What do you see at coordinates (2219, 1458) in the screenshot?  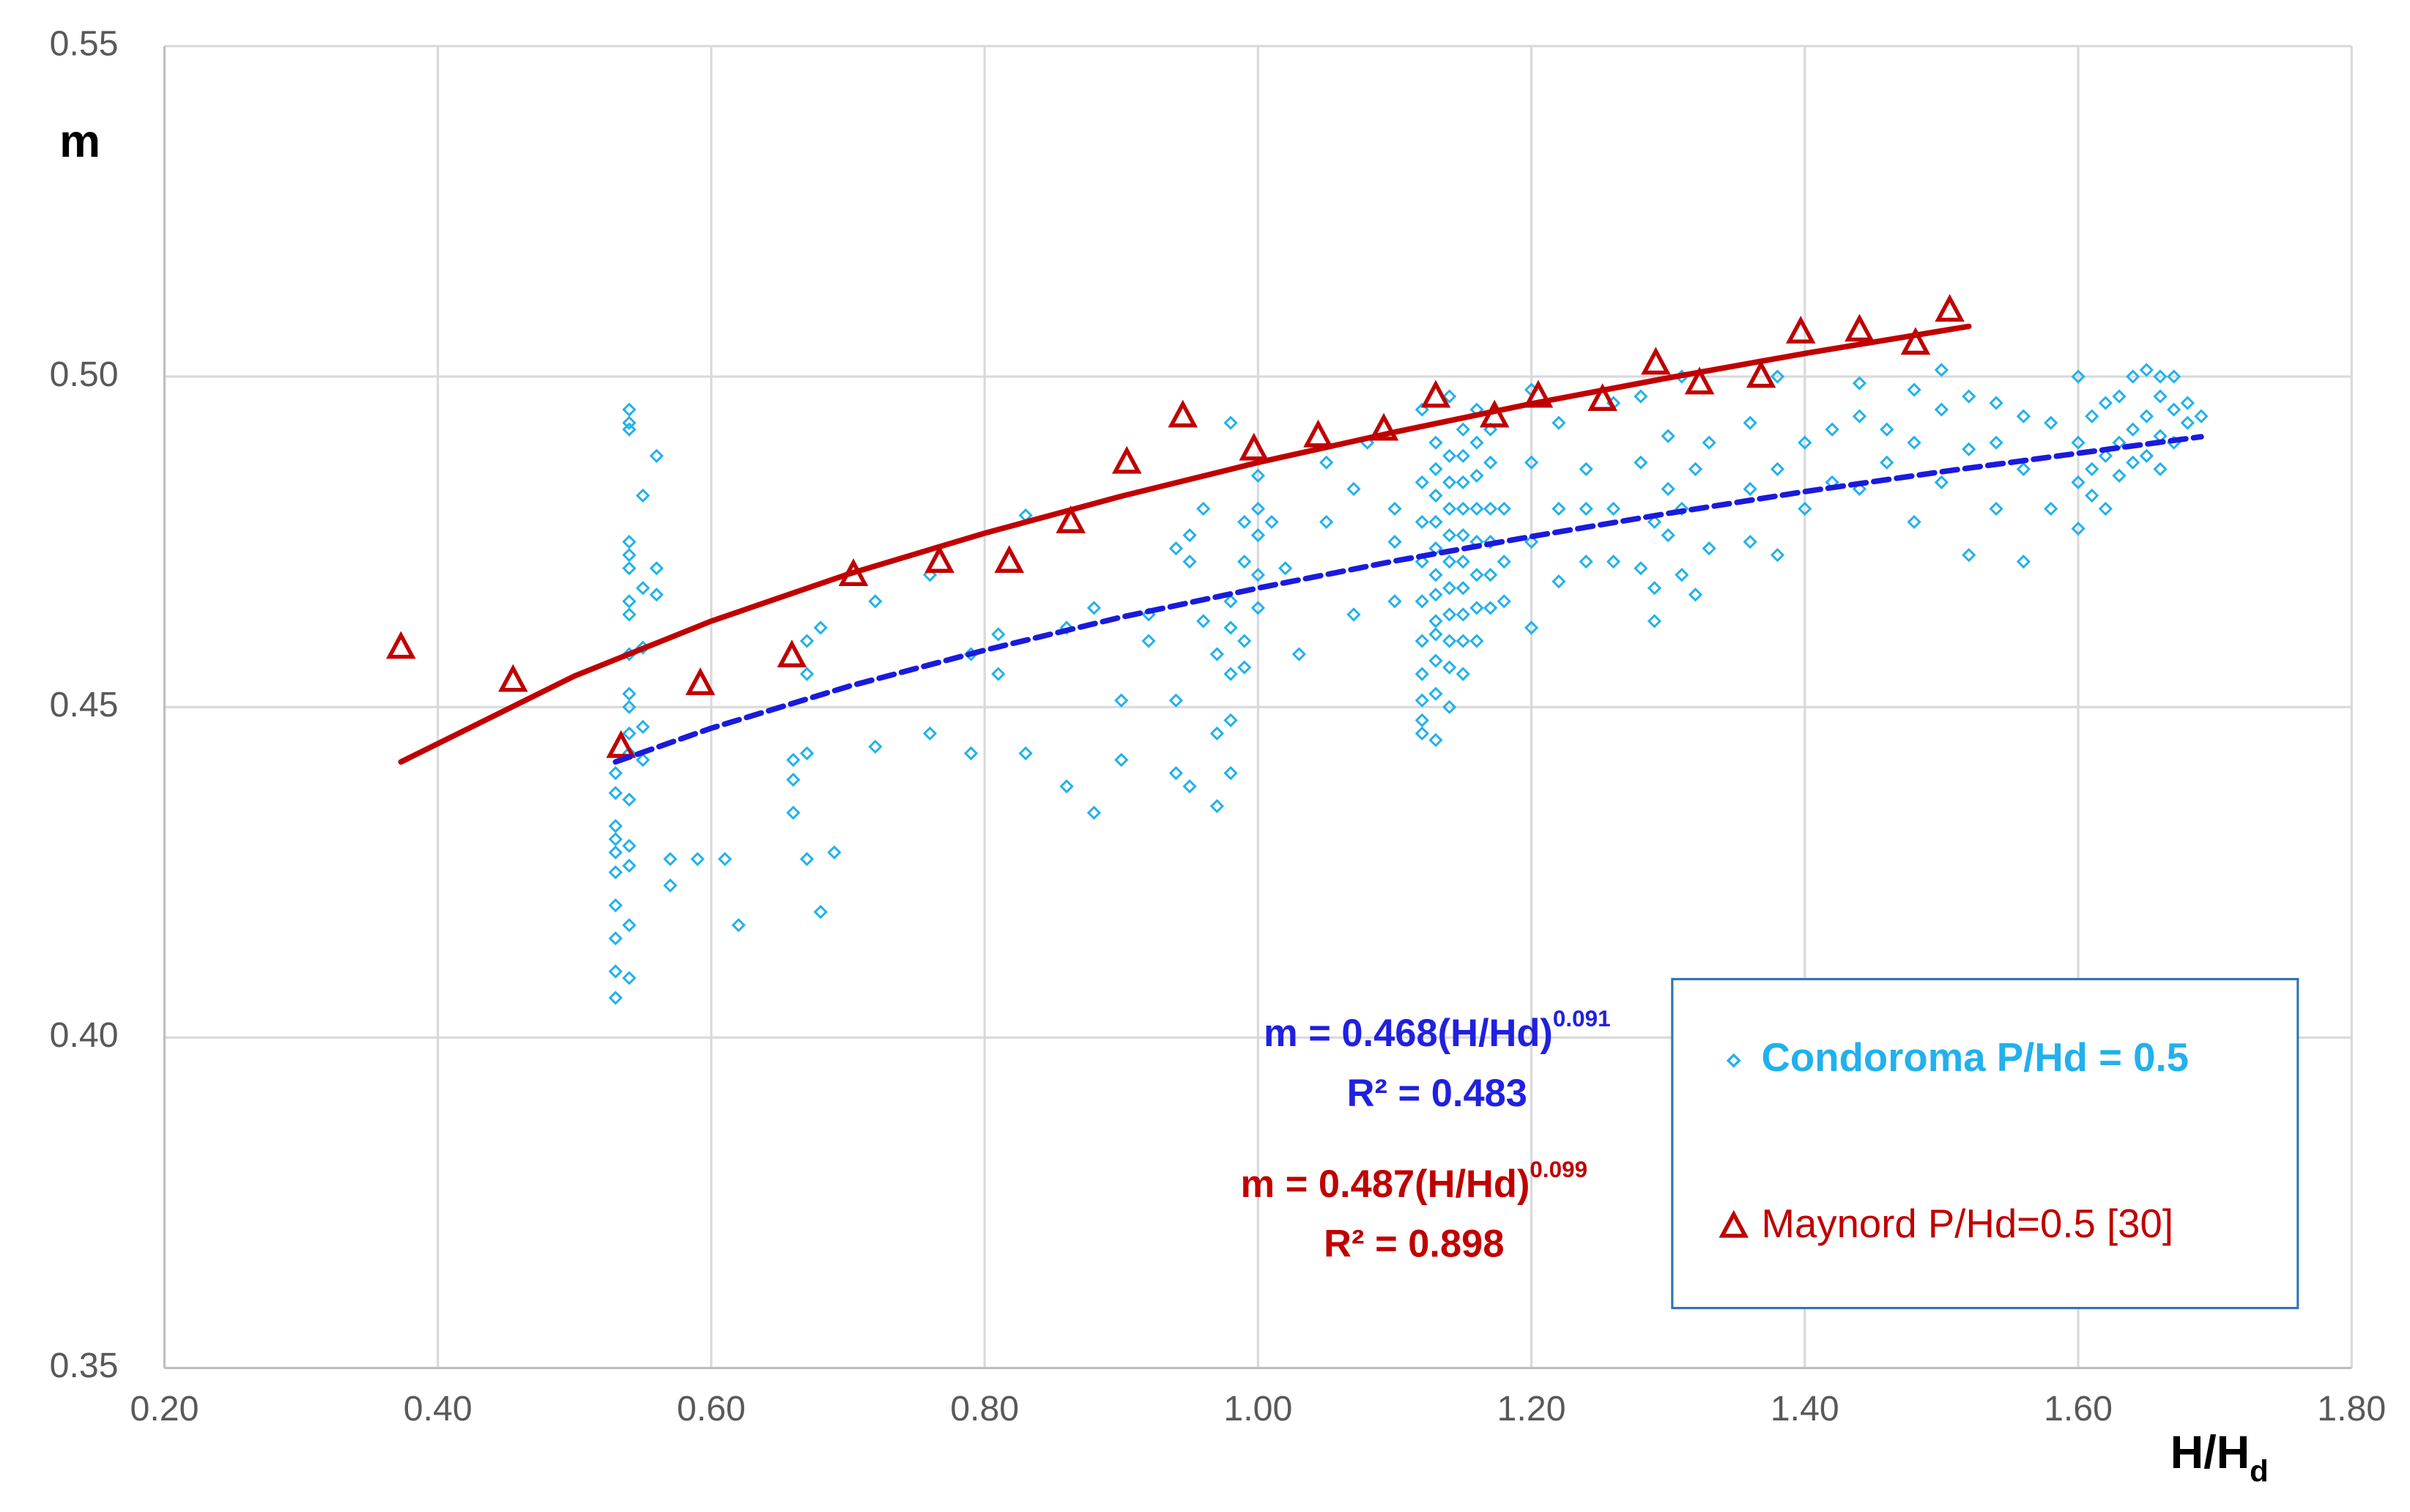 I see `x-axis-label: H/Hd` at bounding box center [2219, 1458].